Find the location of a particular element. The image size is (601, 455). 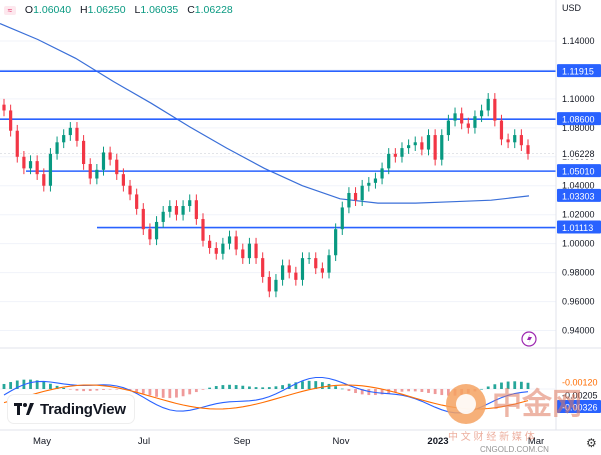

alert-icon is located at coordinates (529, 339).